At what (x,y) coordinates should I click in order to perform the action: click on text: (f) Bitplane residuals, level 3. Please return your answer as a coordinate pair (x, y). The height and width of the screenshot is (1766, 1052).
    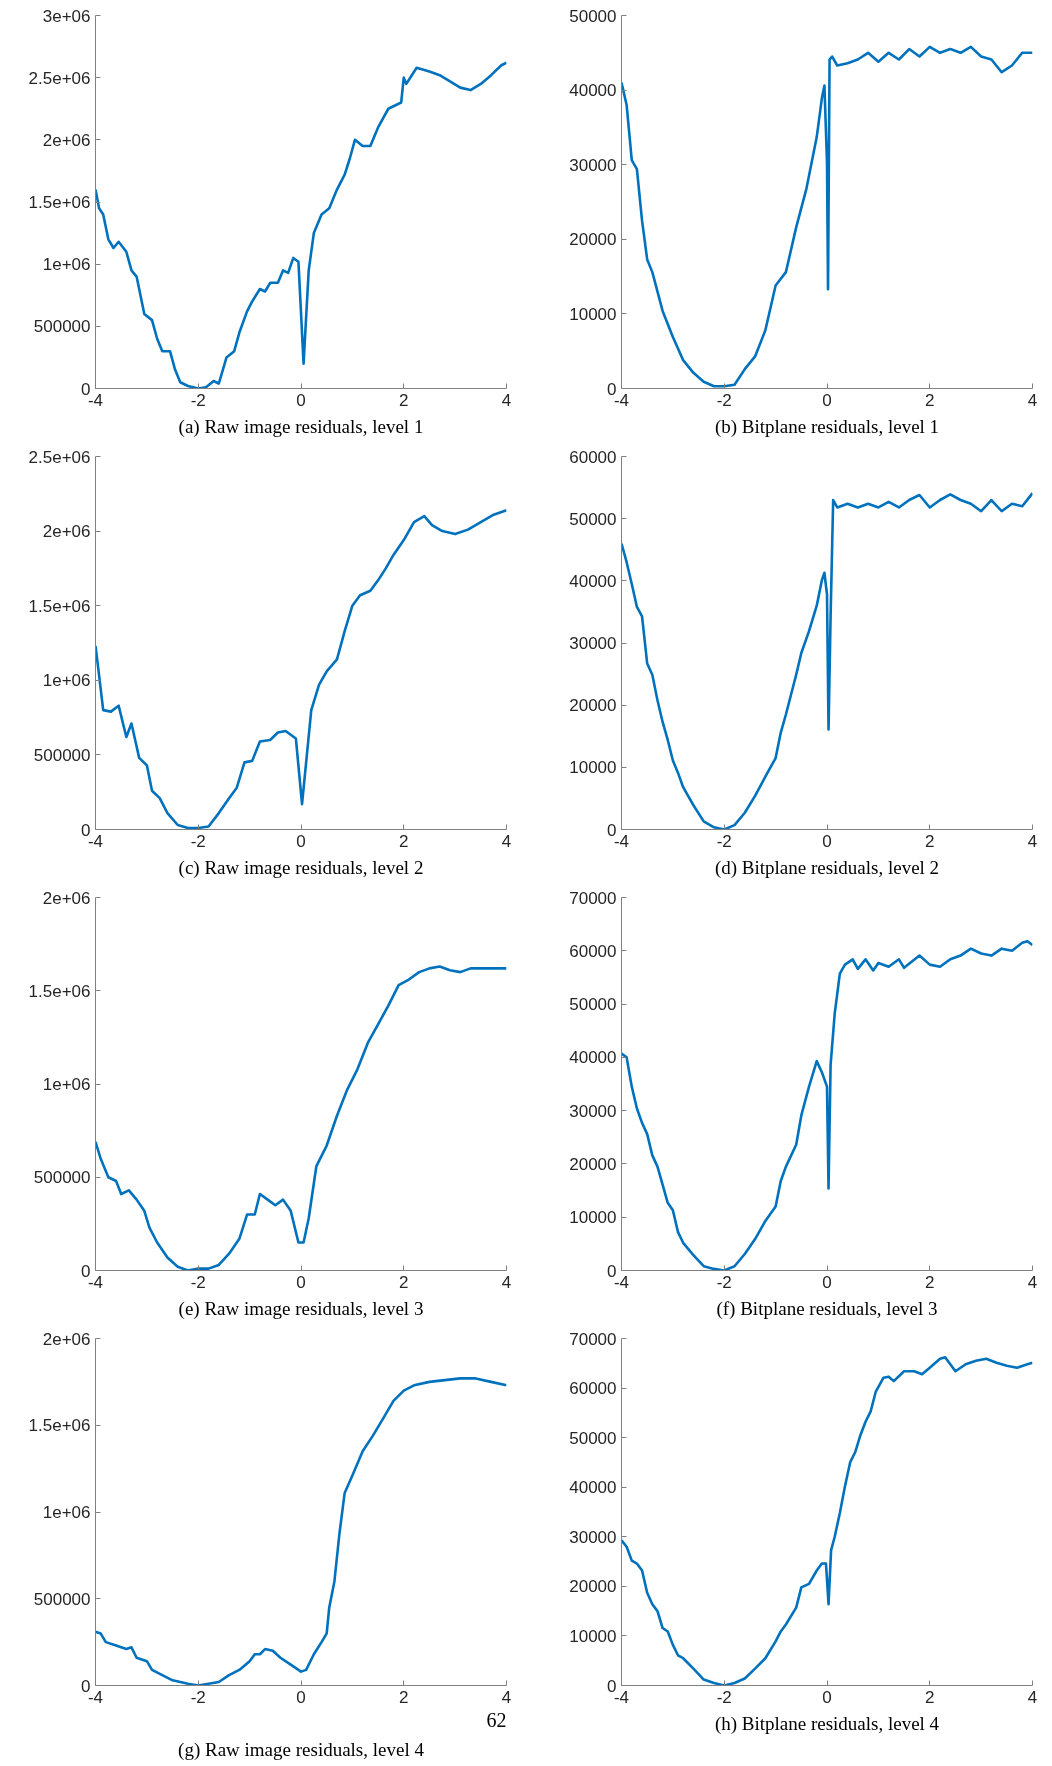
    Looking at the image, I should click on (827, 1308).